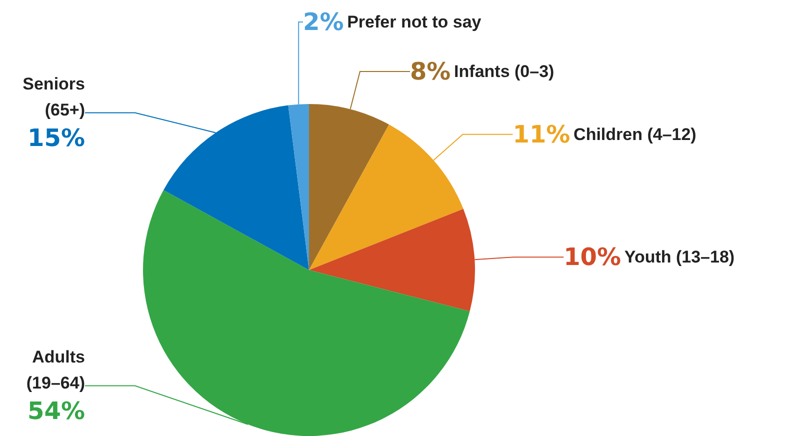 This screenshot has width=803, height=436. Describe the element at coordinates (323, 22) in the screenshot. I see `data-label: 2%` at that location.